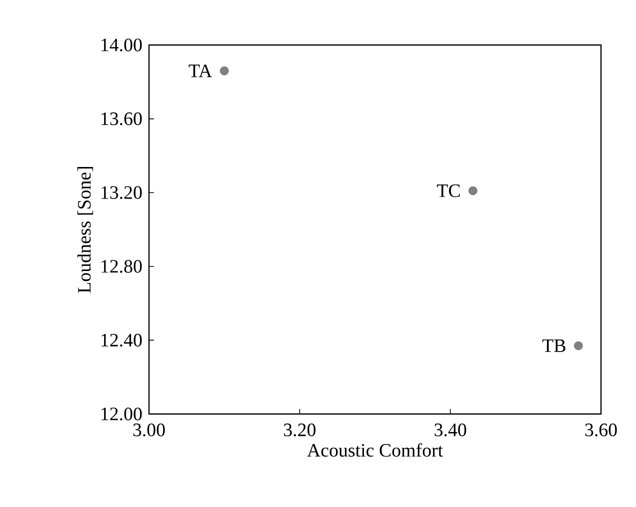 The width and height of the screenshot is (636, 507). What do you see at coordinates (450, 430) in the screenshot?
I see `x-tick-label: 3.40` at bounding box center [450, 430].